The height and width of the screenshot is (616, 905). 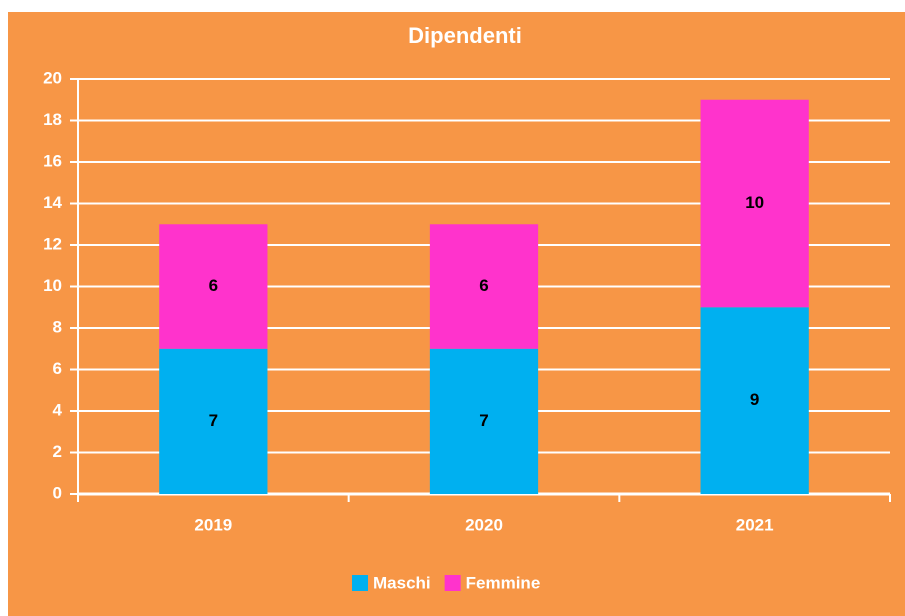 I want to click on y-tick-label: 4, so click(x=58, y=409).